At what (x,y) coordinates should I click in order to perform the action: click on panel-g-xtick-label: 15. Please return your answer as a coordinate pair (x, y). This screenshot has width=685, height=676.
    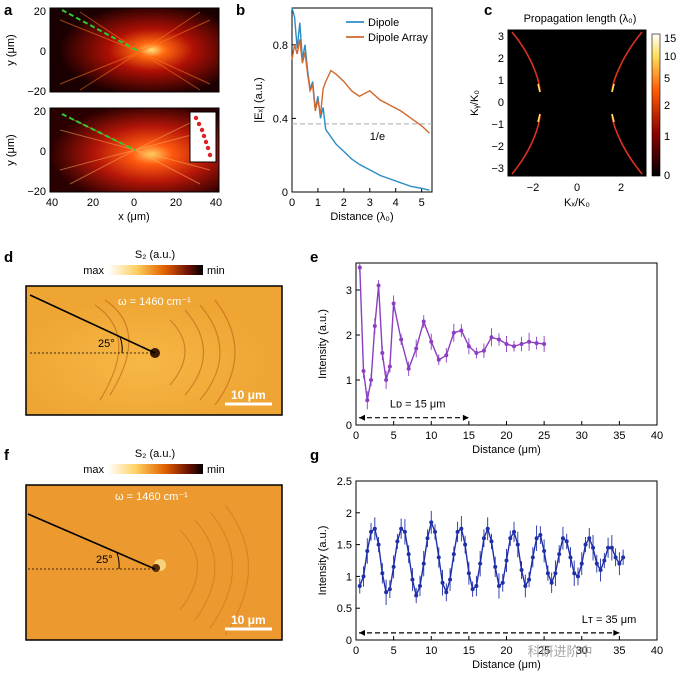
    Looking at the image, I should click on (469, 651).